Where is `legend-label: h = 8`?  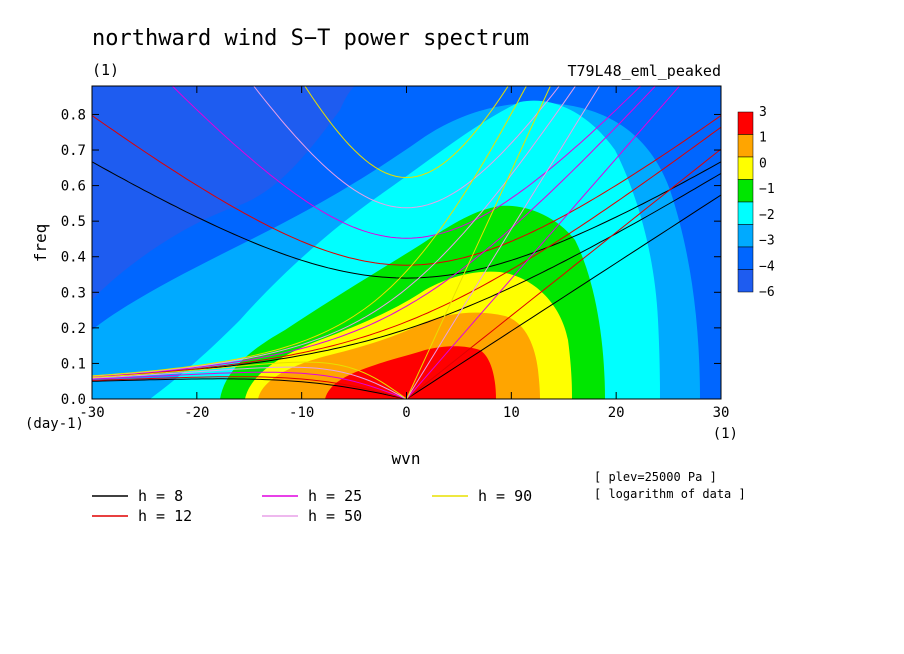 legend-label: h = 8 is located at coordinates (160, 496).